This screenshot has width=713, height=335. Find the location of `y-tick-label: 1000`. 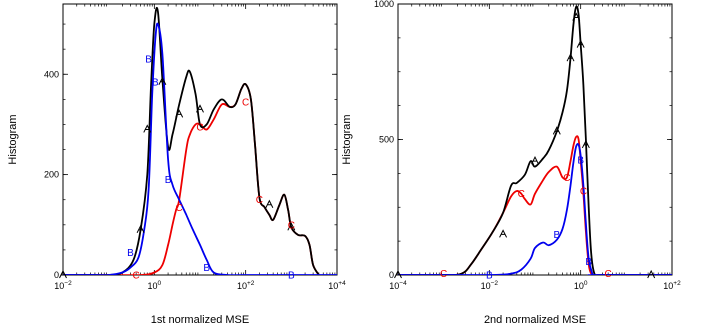

y-tick-label: 1000 is located at coordinates (384, 4).